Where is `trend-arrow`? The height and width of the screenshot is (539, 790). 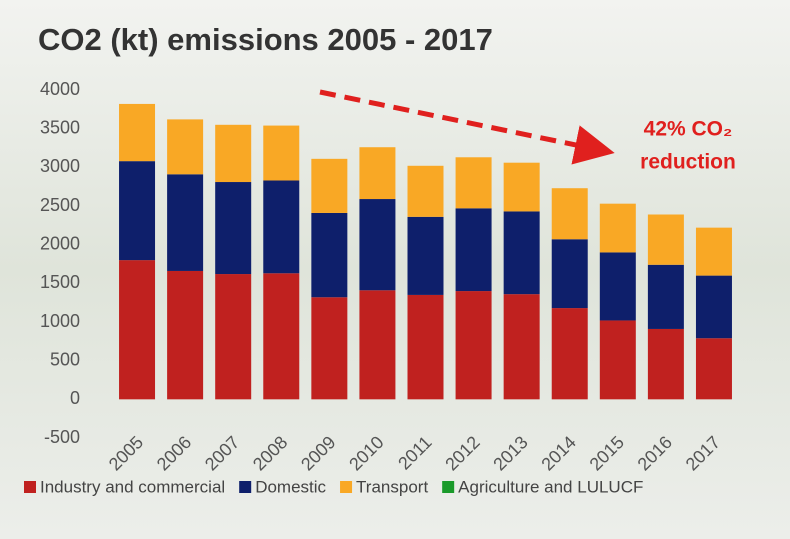
trend-arrow is located at coordinates (467, 127).